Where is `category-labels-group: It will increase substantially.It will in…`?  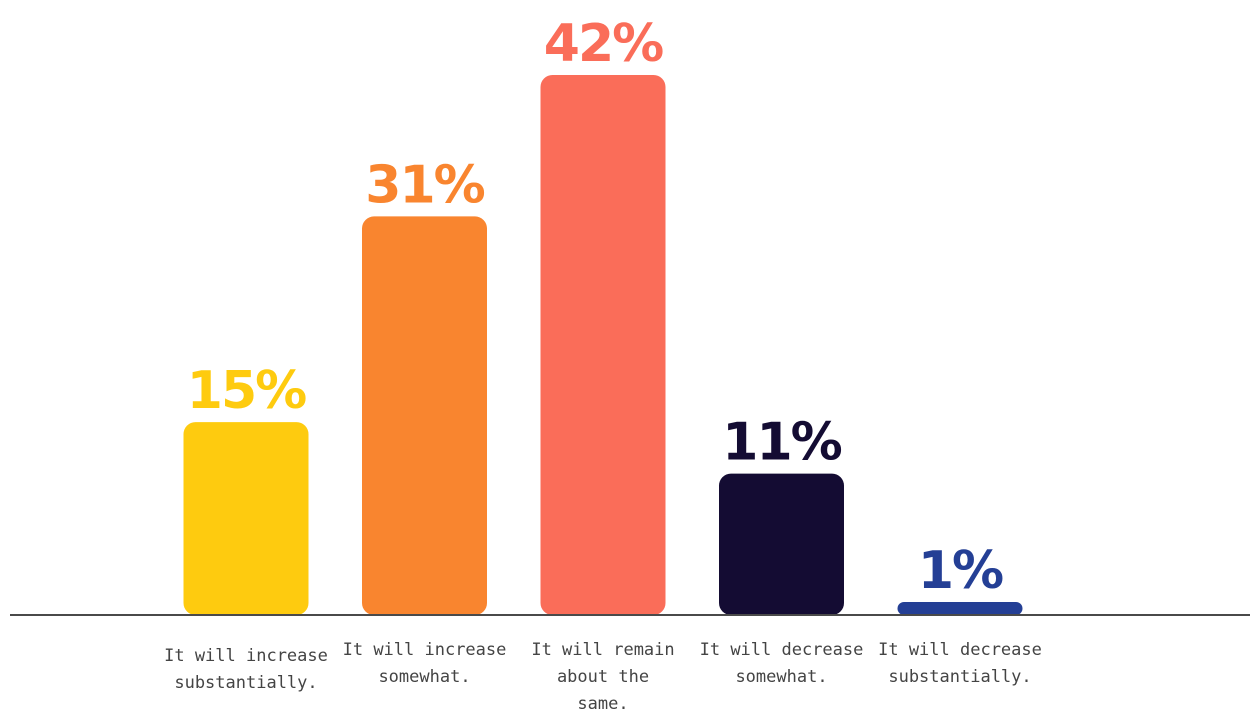 category-labels-group: It will increase substantially.It will in… is located at coordinates (603, 676).